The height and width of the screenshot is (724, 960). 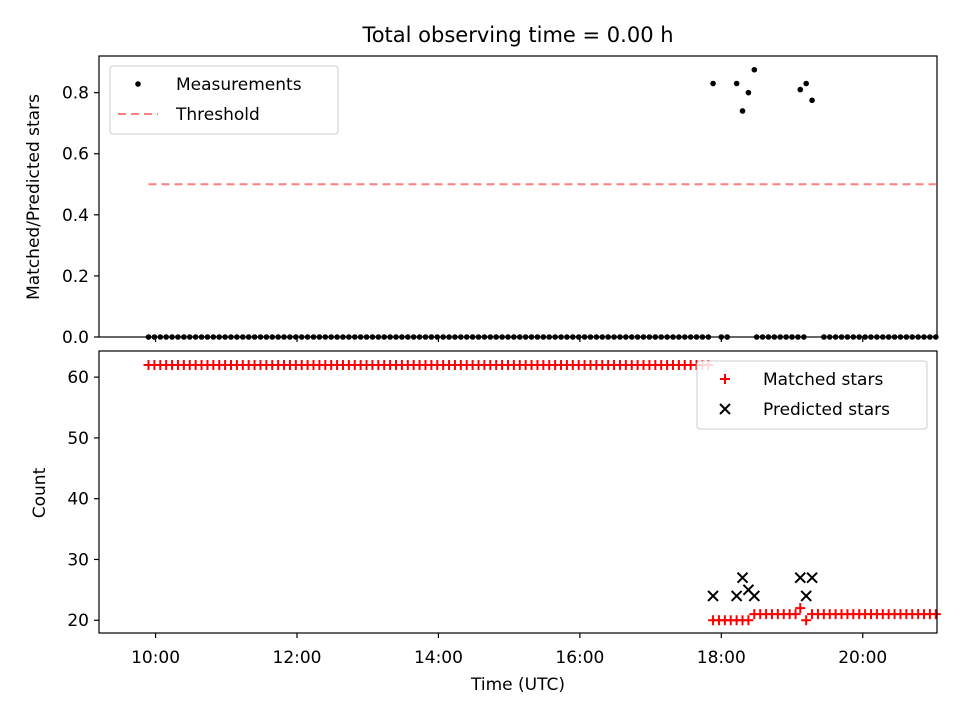 I want to click on legend-label: Matched stars, so click(x=823, y=380).